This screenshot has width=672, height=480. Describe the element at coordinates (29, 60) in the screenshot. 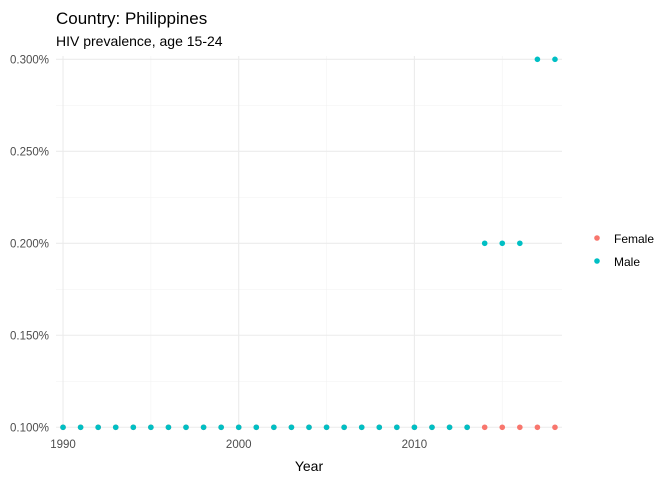

I see `y-tick-label: 0.300%` at that location.